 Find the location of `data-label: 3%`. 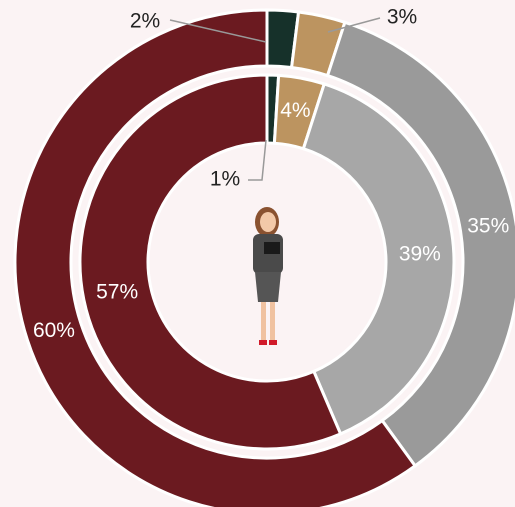

data-label: 3% is located at coordinates (402, 17).